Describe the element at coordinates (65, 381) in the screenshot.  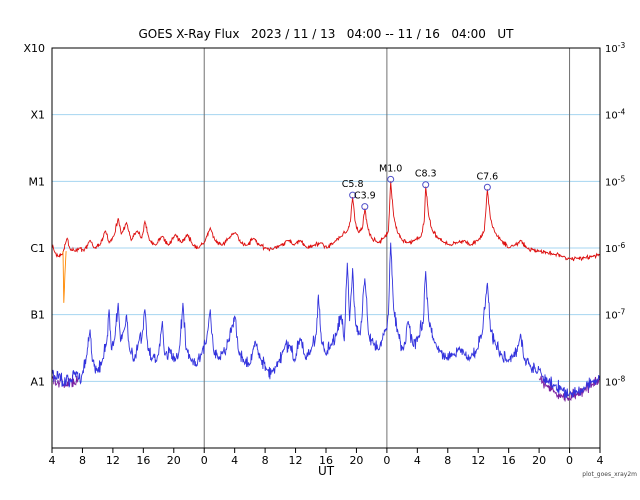
I see `series-xray-short-secondary-start` at that location.